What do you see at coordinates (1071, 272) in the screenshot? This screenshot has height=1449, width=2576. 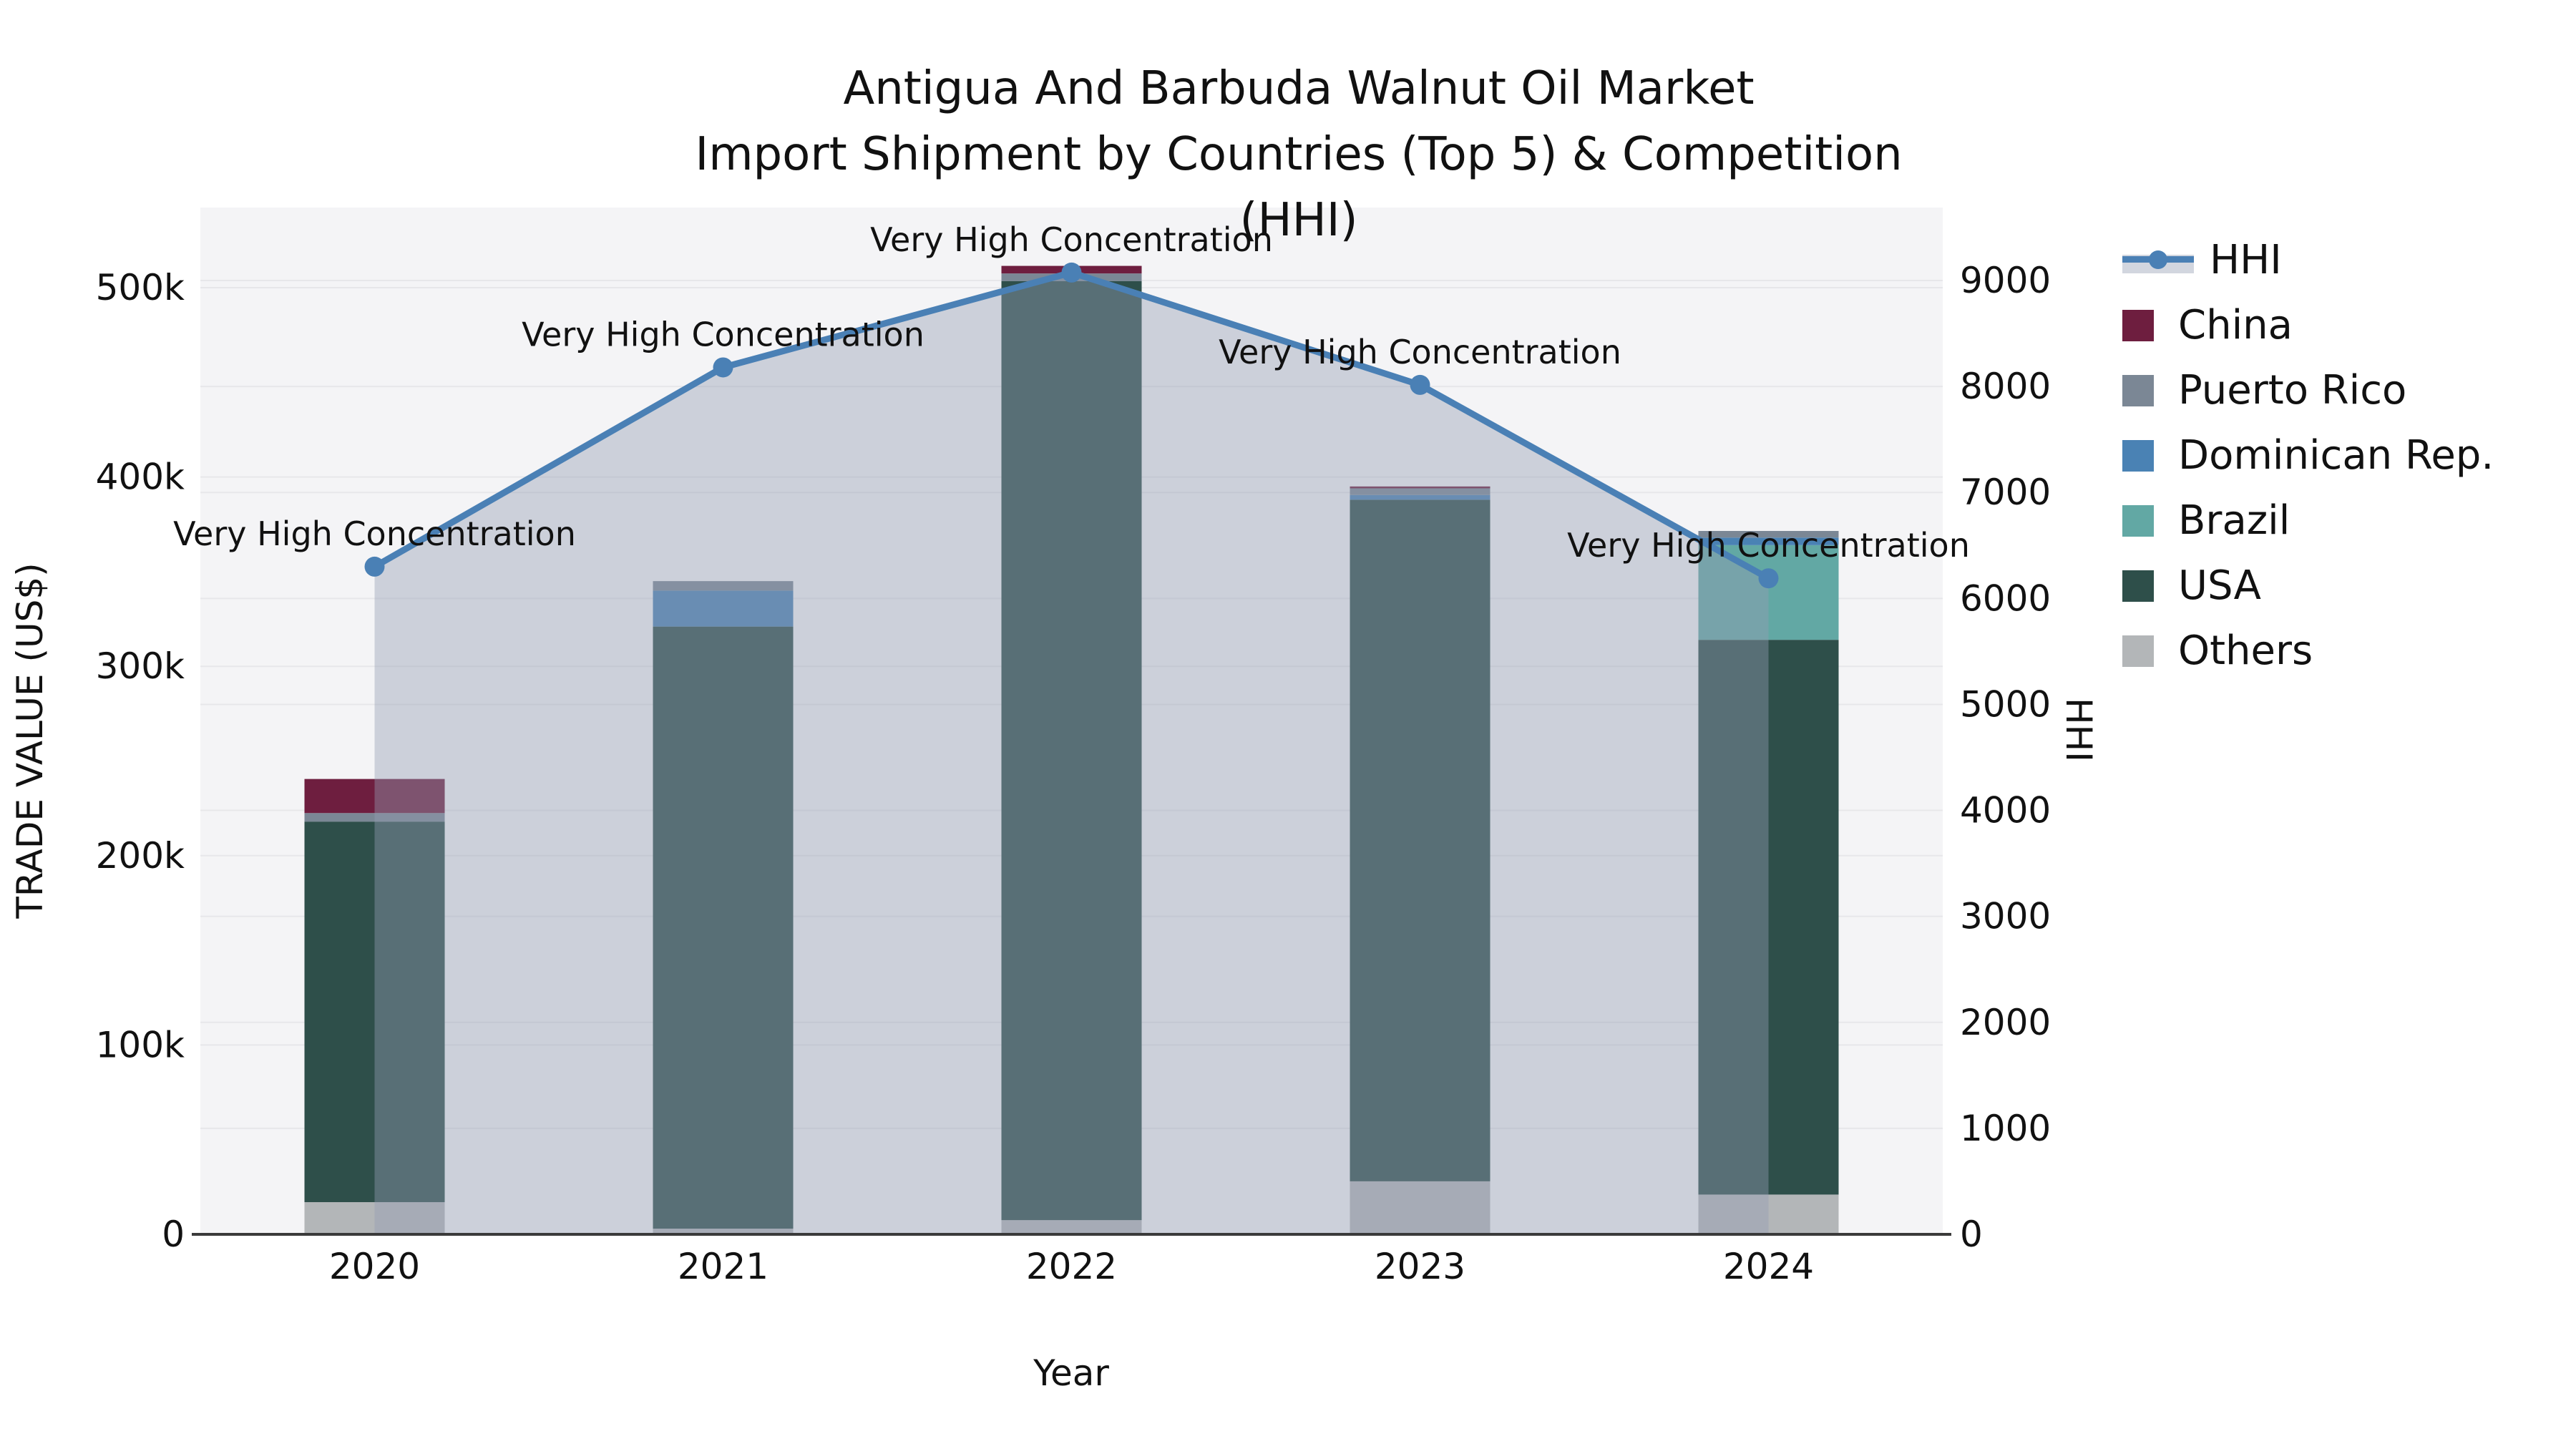 I see `hhi-marker-2022` at bounding box center [1071, 272].